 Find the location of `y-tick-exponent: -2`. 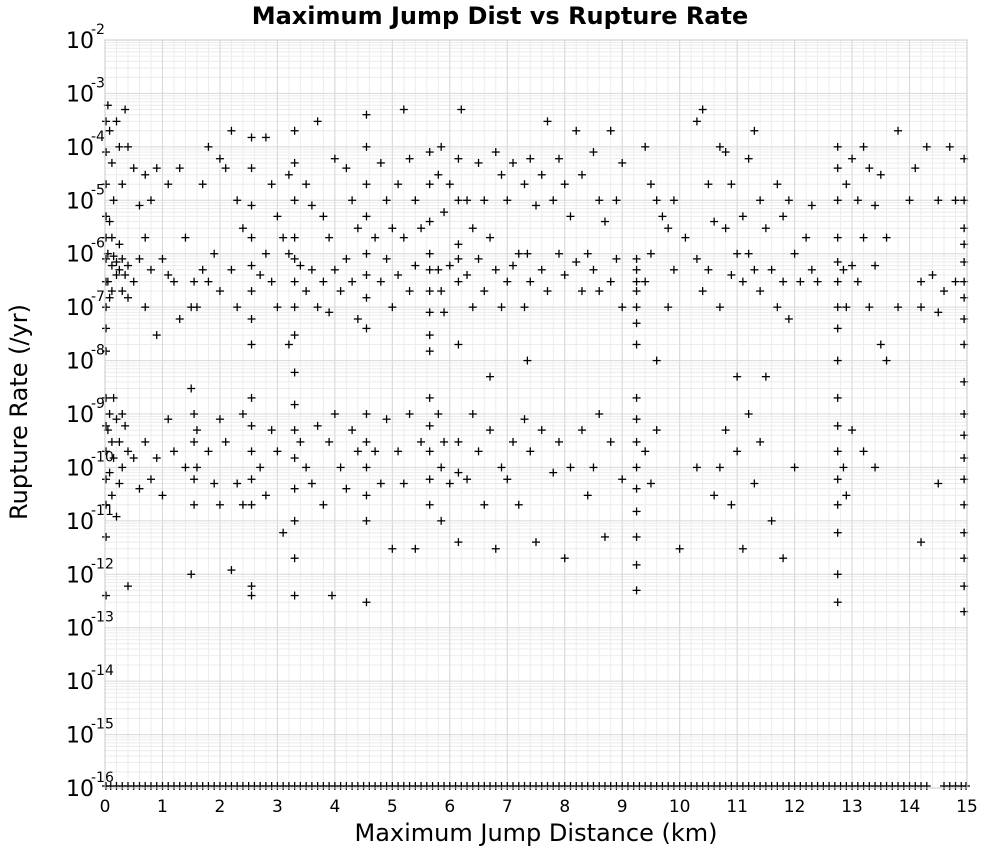

y-tick-exponent: -2 is located at coordinates (98, 30).